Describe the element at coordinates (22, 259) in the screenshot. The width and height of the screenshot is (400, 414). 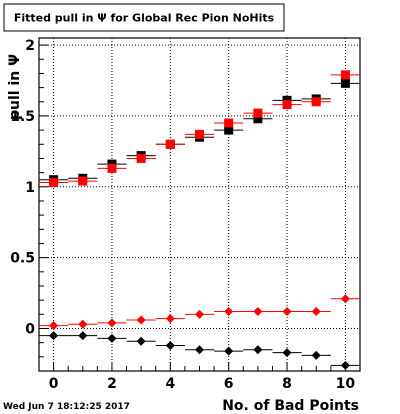
I see `y-tick-label: 0.5` at that location.